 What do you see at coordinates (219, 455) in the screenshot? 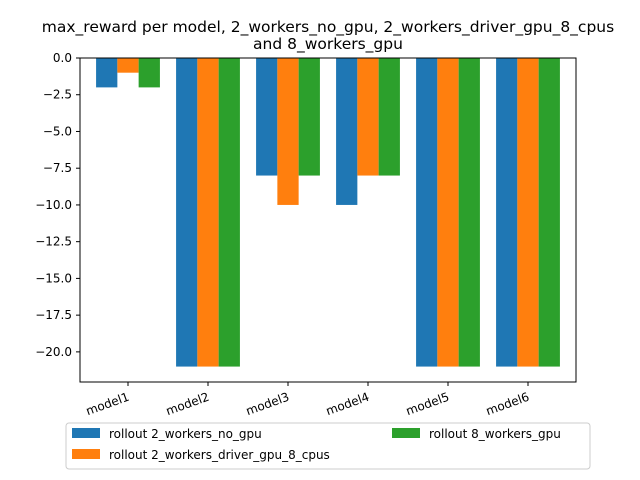
I see `legend-label-2: rollout 2_workers_driver_gpu_8_cpus` at bounding box center [219, 455].